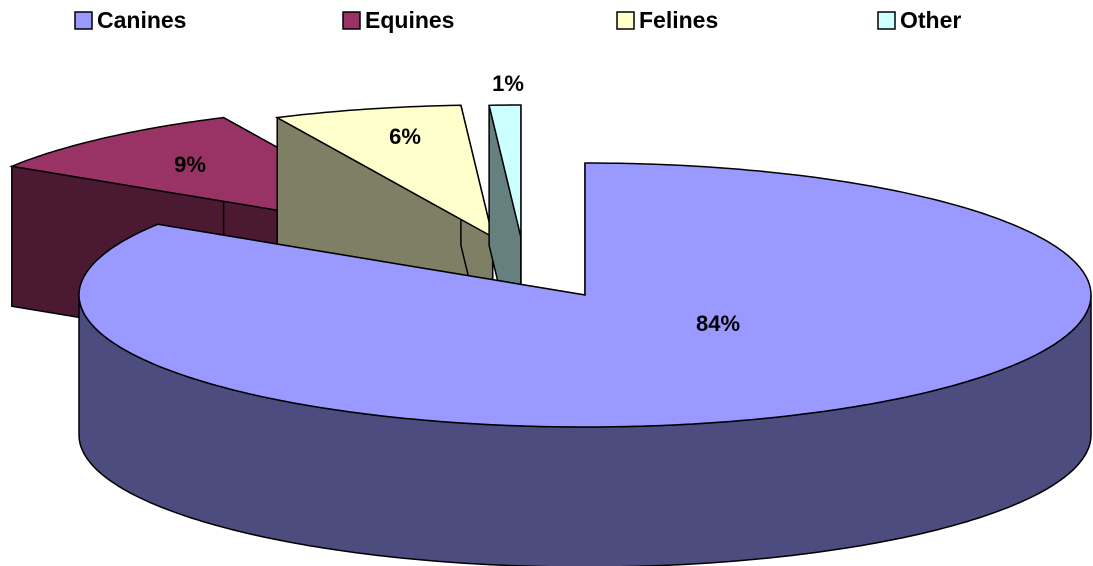 The image size is (1093, 566). I want to click on data-label: 1%, so click(508, 83).